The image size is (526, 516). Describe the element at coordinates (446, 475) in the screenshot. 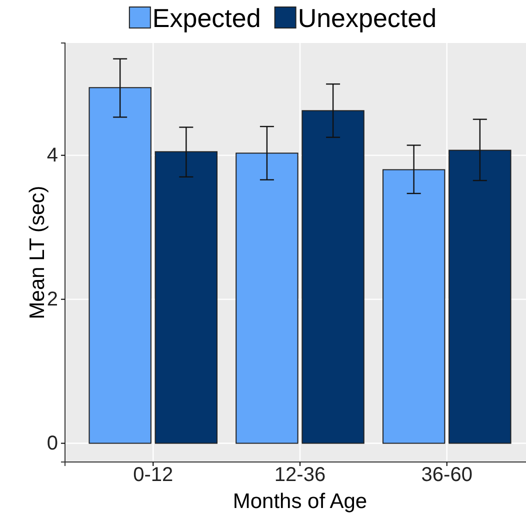

I see `x-tick-label: 36-60` at that location.